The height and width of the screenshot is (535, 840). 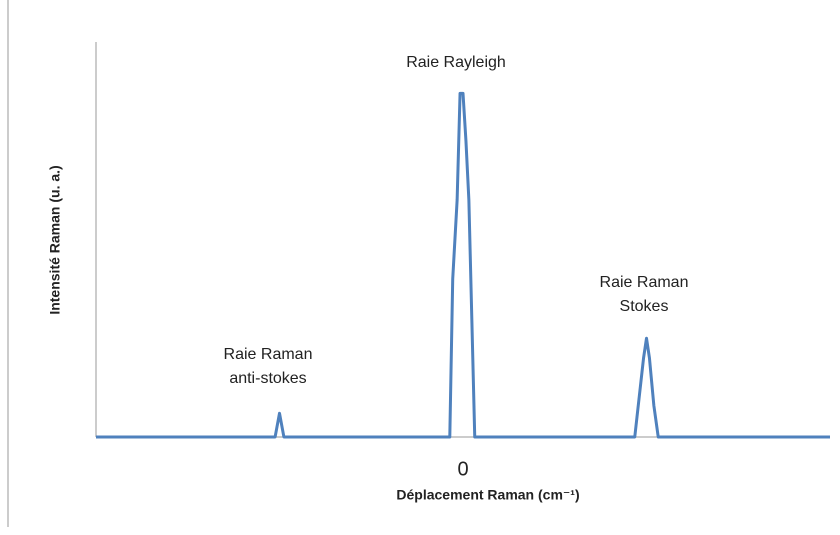 What do you see at coordinates (462, 469) in the screenshot?
I see `x-tick-label: 0` at bounding box center [462, 469].